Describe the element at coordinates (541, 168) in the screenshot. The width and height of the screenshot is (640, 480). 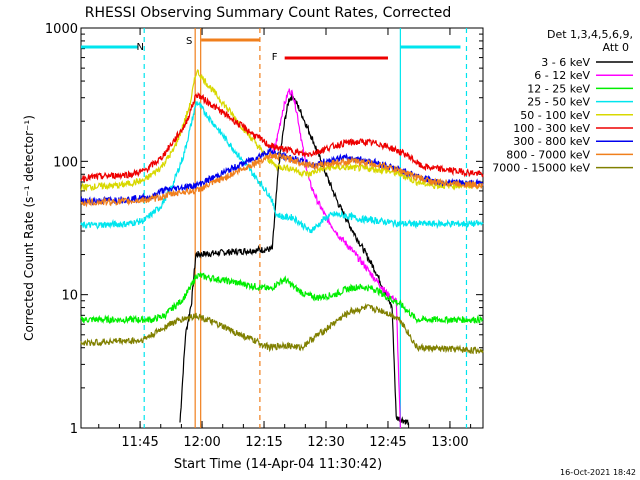
I see `legend-label-8: 7000 - 15000 keV` at that location.